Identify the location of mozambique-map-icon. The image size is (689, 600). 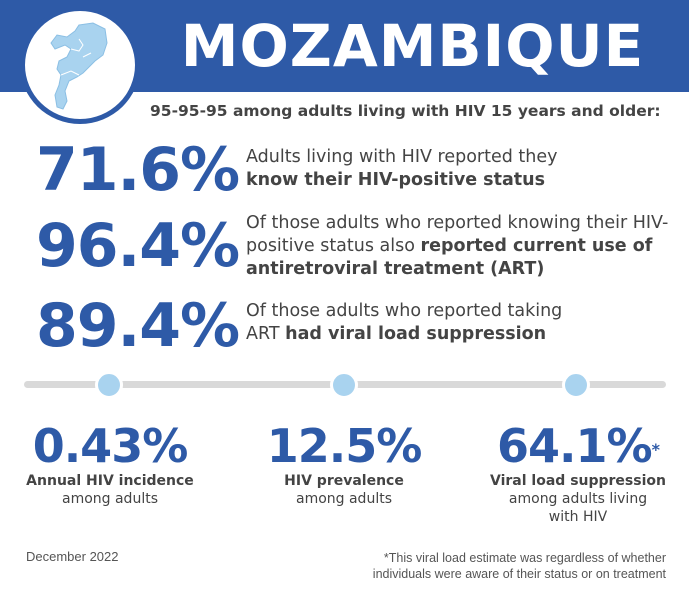
(79, 66).